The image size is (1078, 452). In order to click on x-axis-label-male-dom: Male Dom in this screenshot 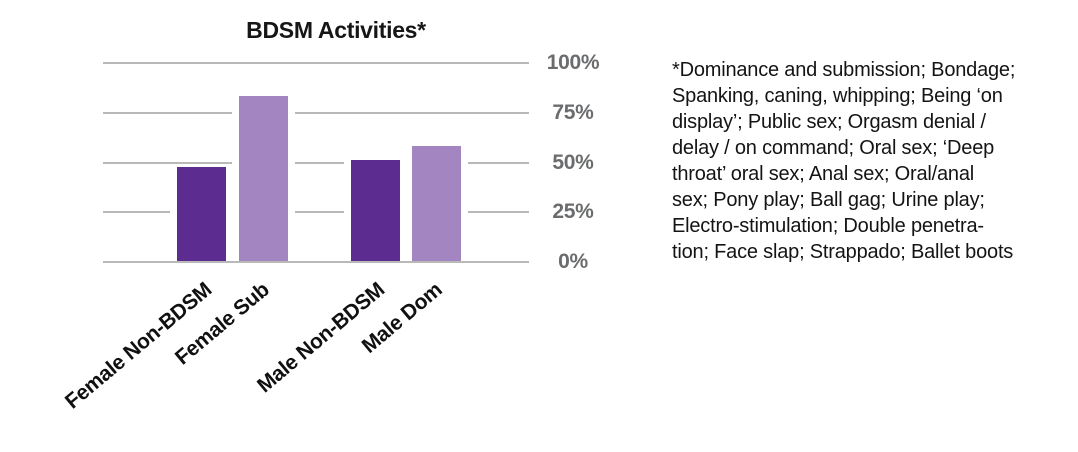, I will do `click(402, 318)`.